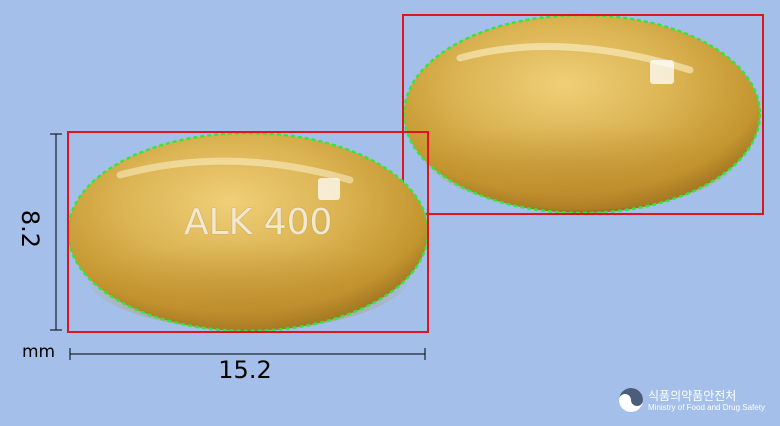  I want to click on ministry-name-korean: 식품의약품안전처, so click(692, 396).